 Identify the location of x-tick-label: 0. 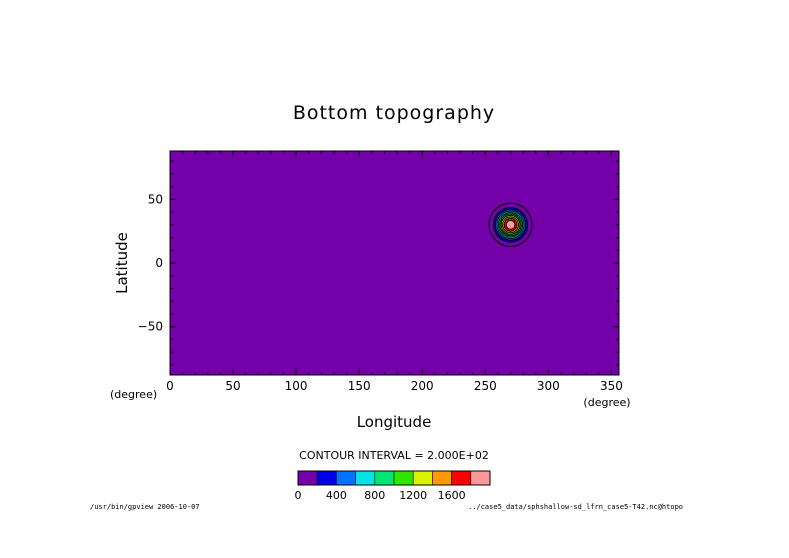
(170, 386).